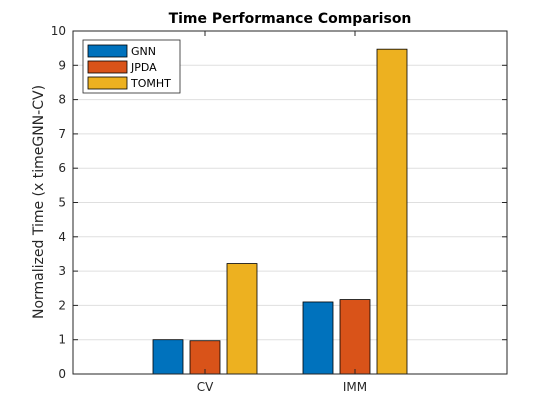  Describe the element at coordinates (62, 237) in the screenshot. I see `y-tick-label: 4` at that location.